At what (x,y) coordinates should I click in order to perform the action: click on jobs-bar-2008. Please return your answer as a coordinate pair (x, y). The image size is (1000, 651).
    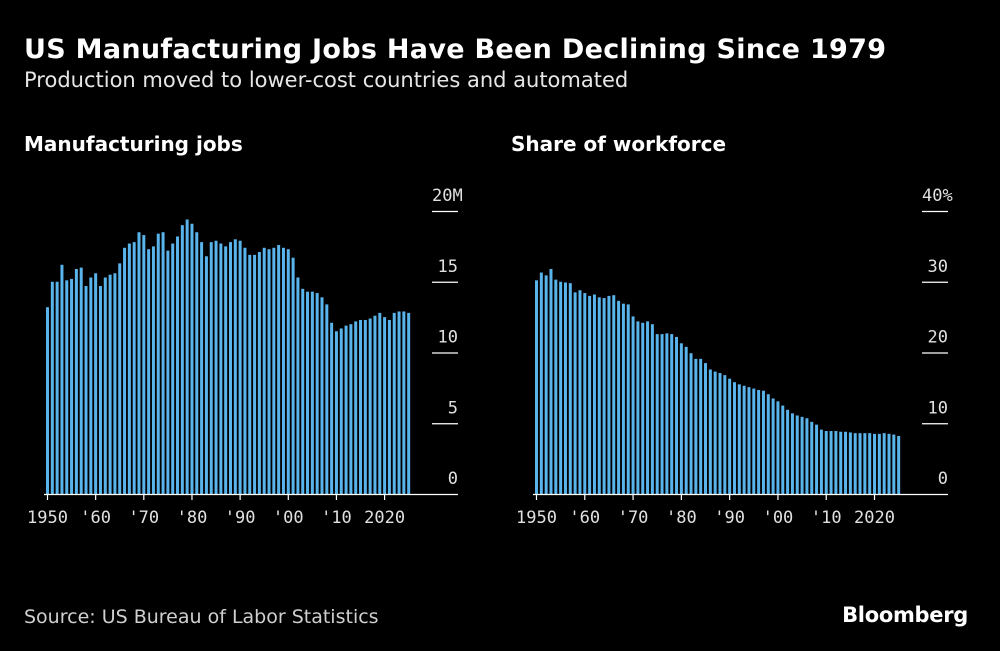
    Looking at the image, I should click on (327, 399).